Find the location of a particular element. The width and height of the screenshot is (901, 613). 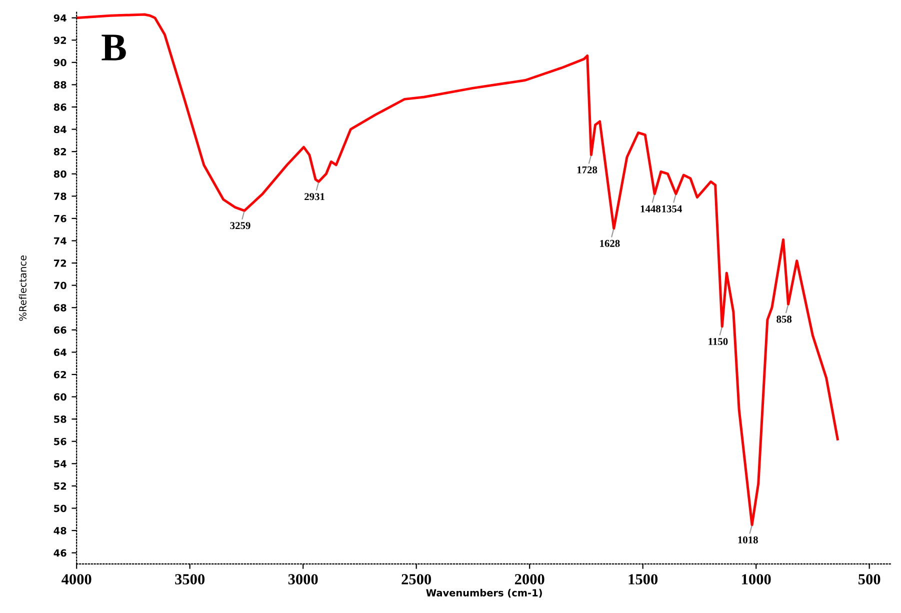

y-tick-label: 86 is located at coordinates (60, 107).